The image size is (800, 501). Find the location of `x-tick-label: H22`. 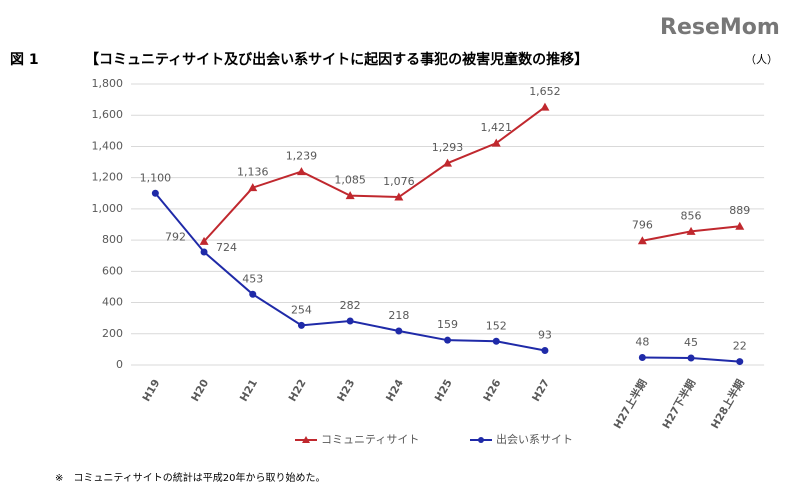

x-tick-label: H22 is located at coordinates (298, 390).